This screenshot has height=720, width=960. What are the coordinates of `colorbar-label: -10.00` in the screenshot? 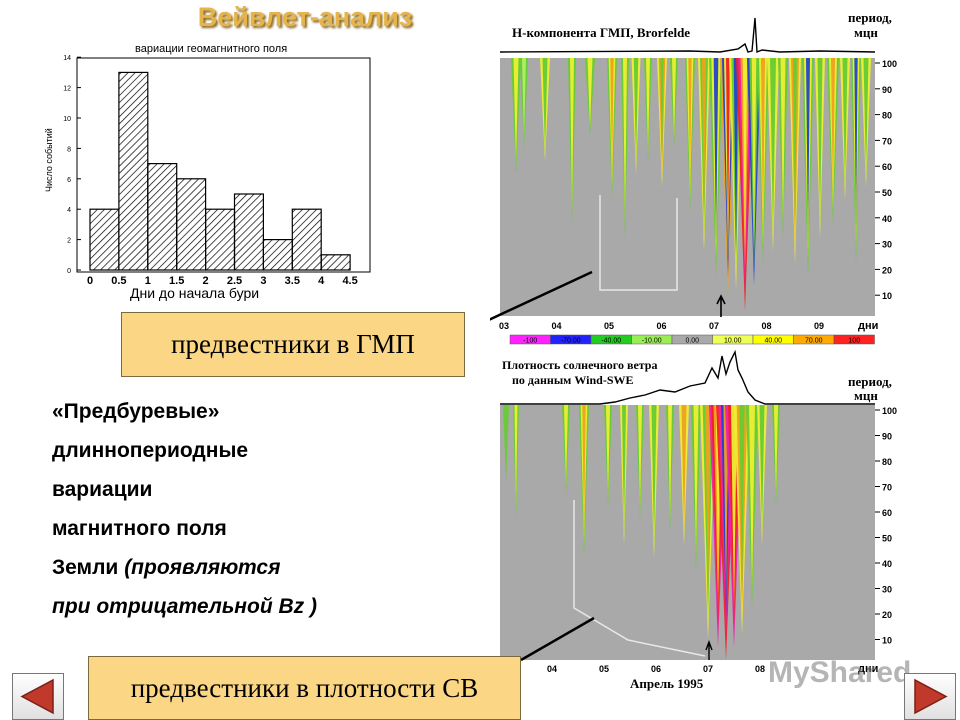 It's located at (652, 341).